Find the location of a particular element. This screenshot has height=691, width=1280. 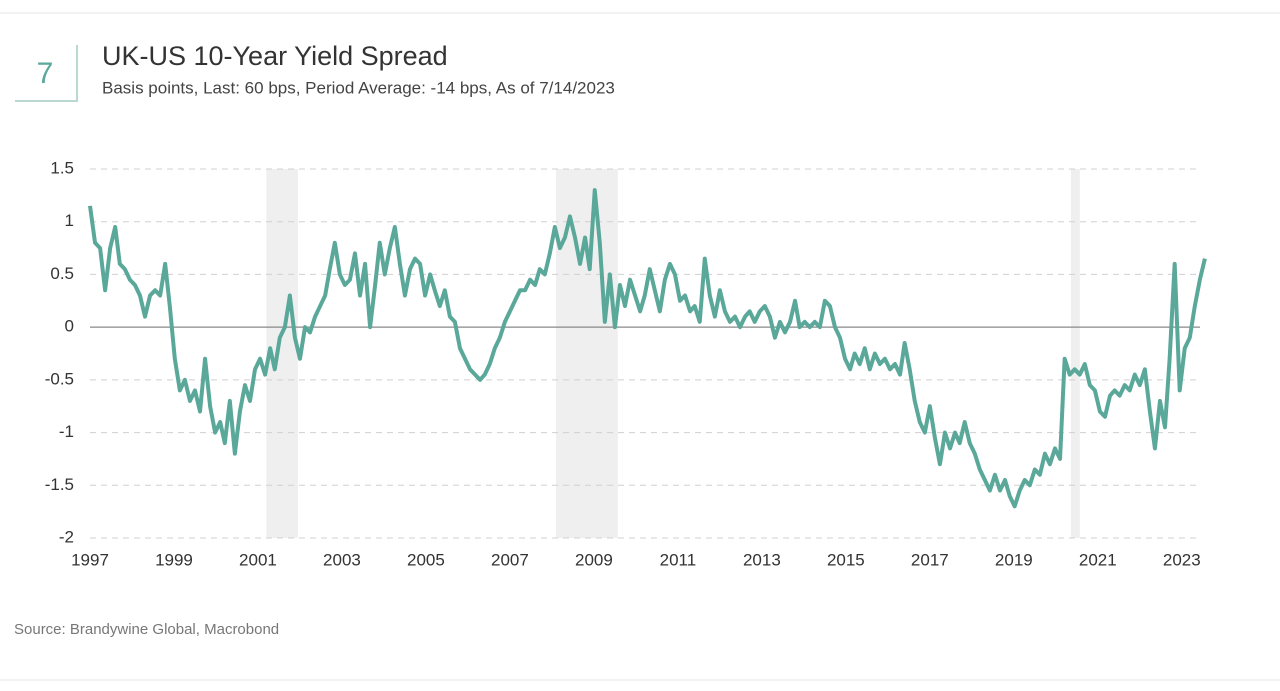

y-tick-label: 1 is located at coordinates (69, 220).